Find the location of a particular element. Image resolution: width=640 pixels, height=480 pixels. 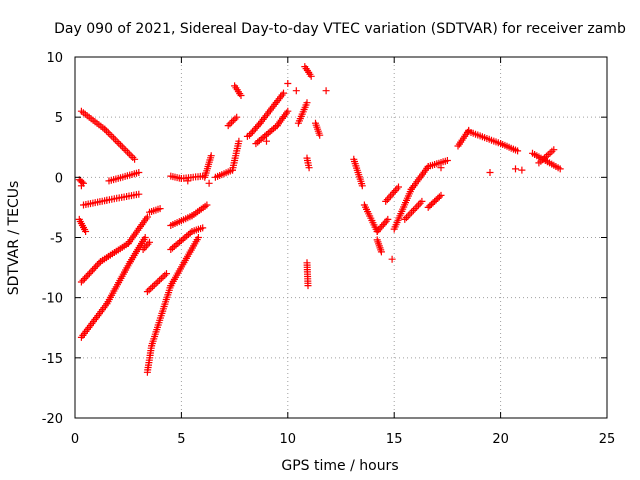

x-axis-label: GPS time / hours is located at coordinates (339, 466).